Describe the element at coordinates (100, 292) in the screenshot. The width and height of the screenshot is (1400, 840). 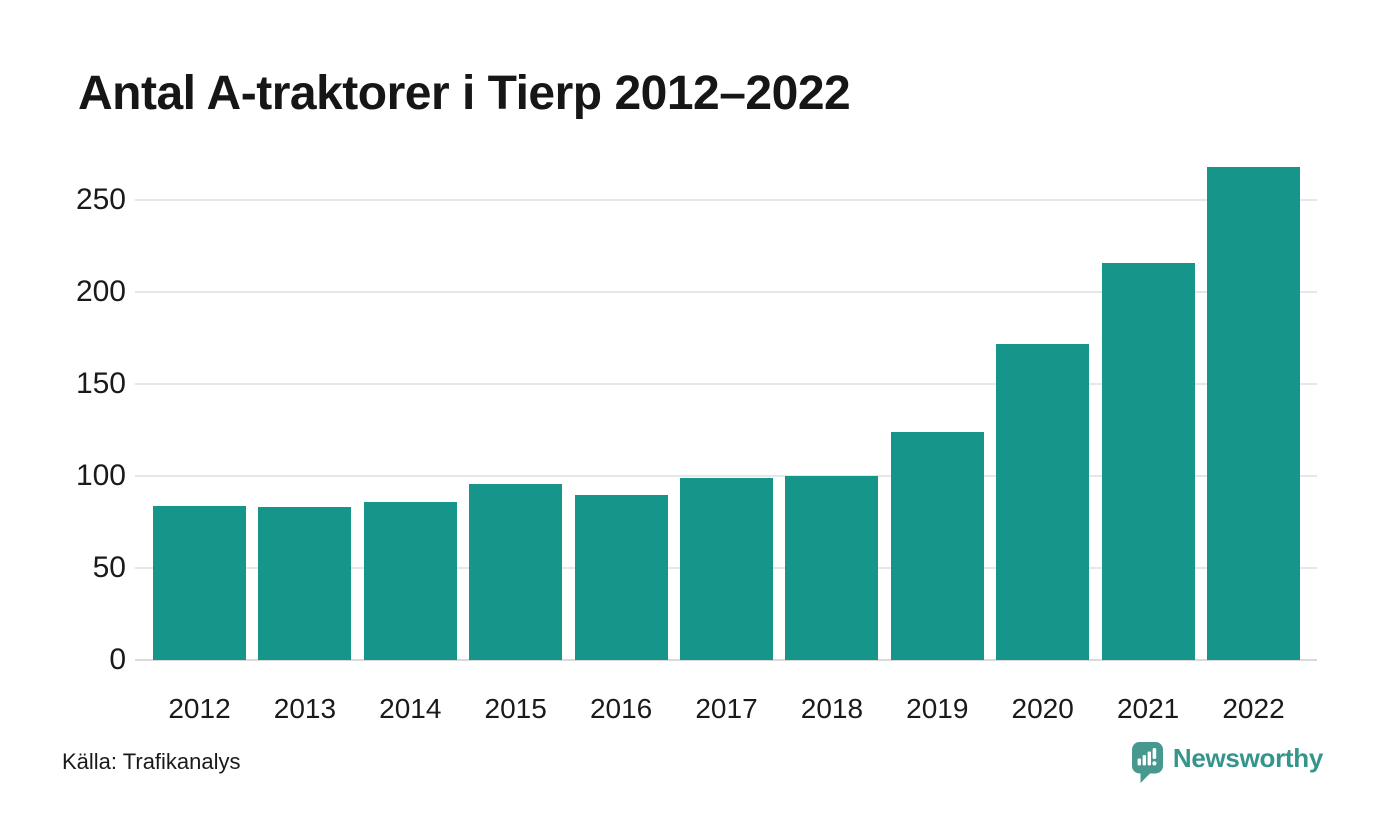
I see `y-axis-tick-label: 200` at that location.